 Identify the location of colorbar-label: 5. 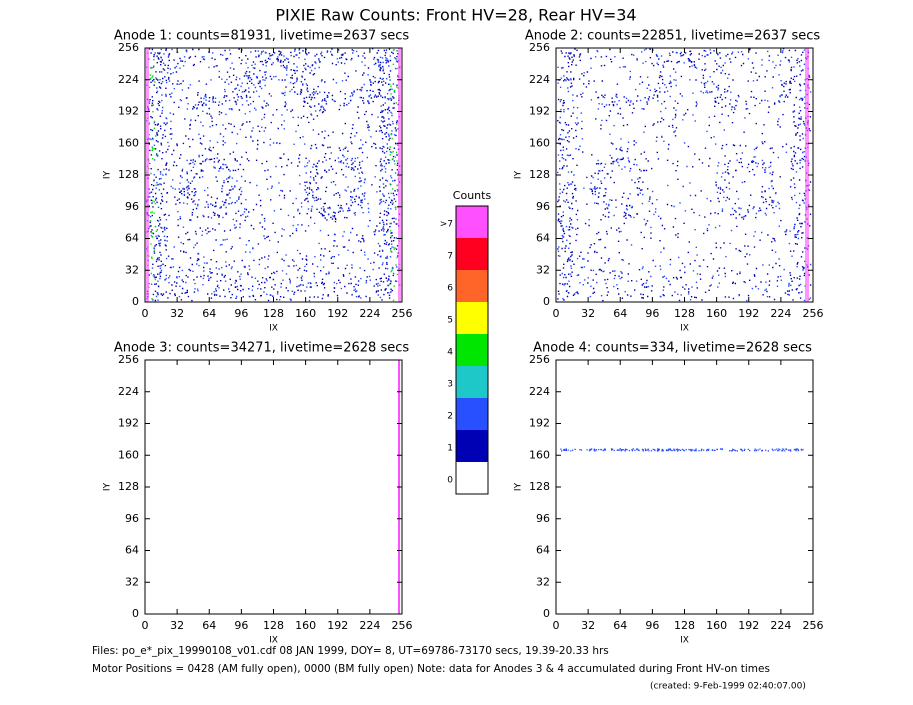
(450, 321).